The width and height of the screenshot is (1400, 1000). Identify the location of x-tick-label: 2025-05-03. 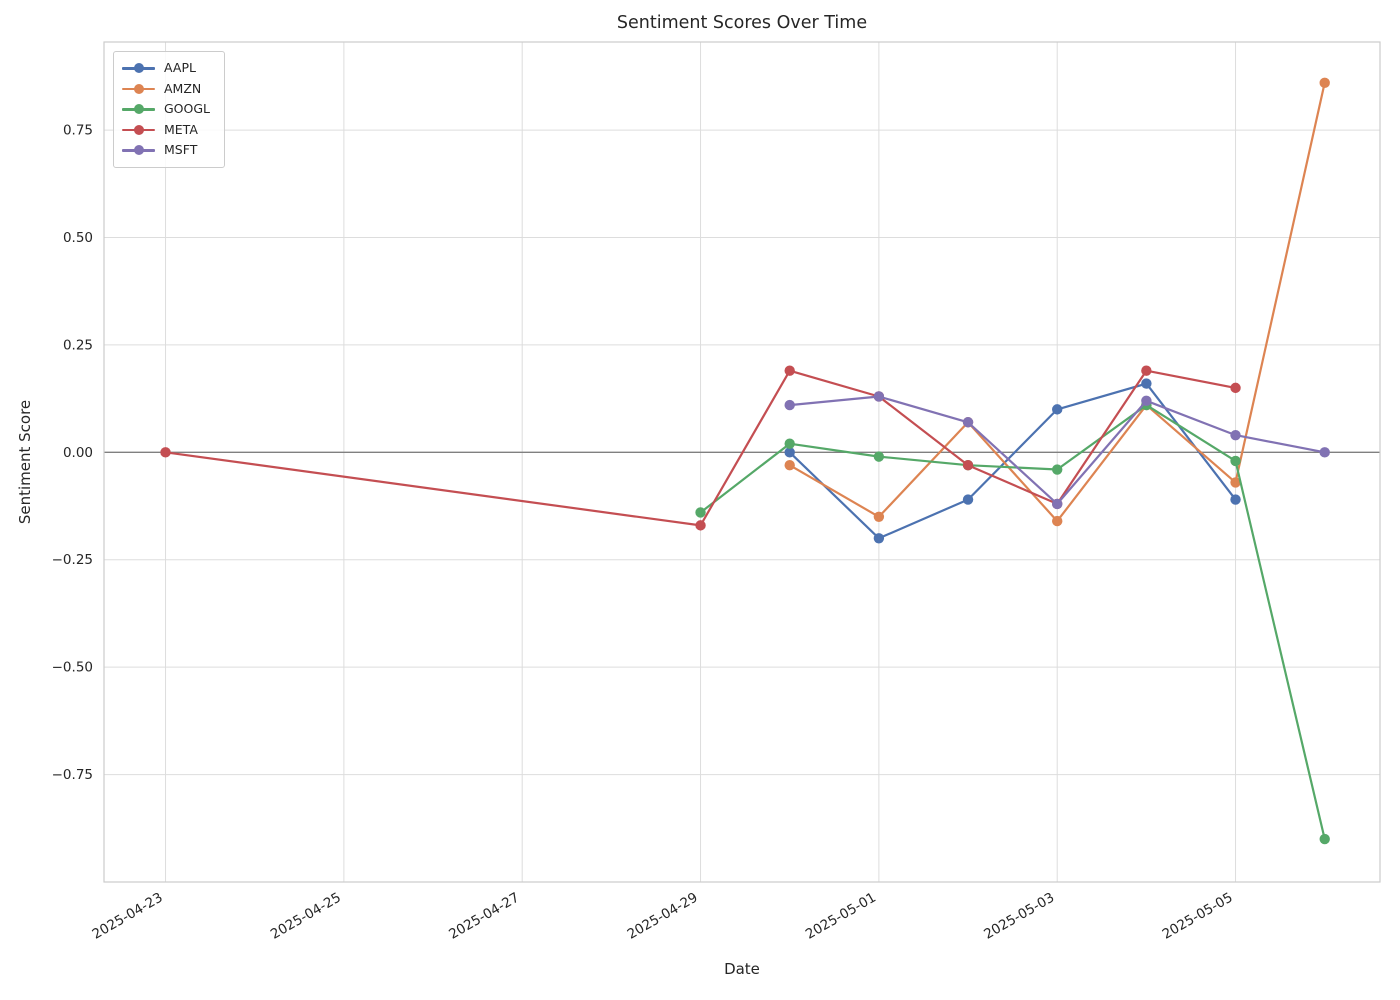
(1019, 916).